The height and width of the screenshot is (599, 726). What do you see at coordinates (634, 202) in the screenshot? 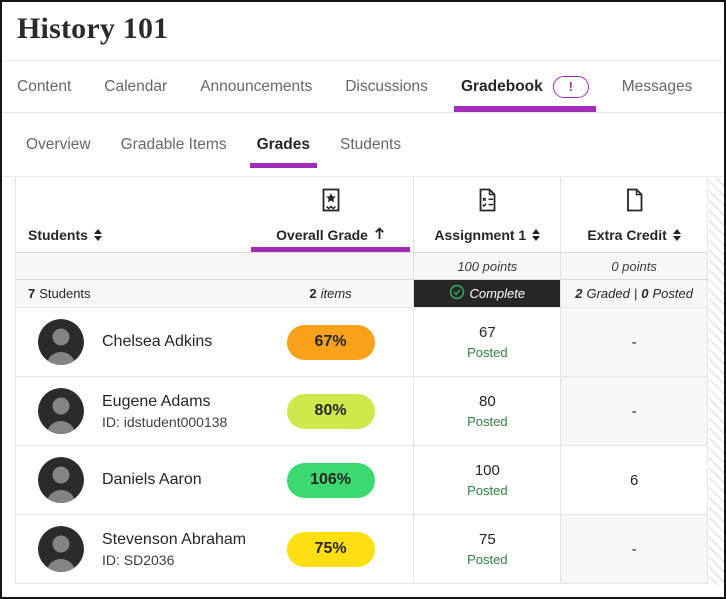
I see `blank-document-icon` at bounding box center [634, 202].